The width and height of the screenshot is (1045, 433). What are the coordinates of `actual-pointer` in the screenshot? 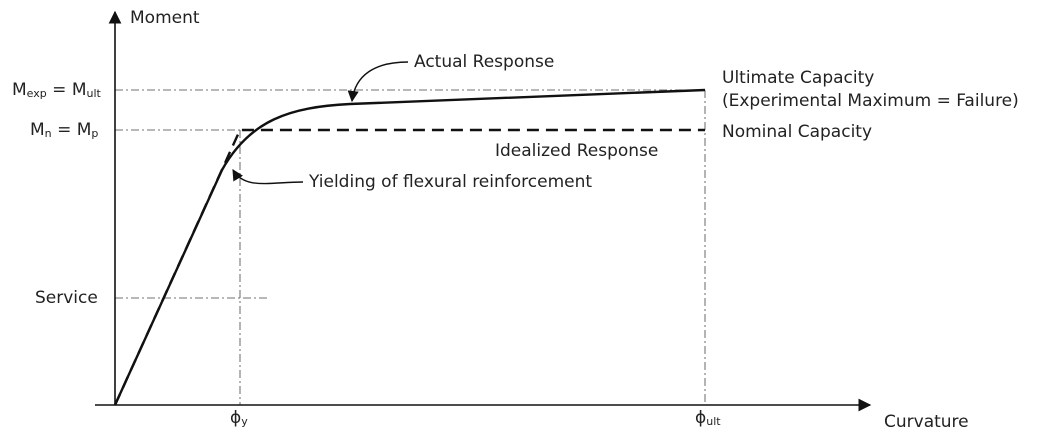 It's located at (378, 82).